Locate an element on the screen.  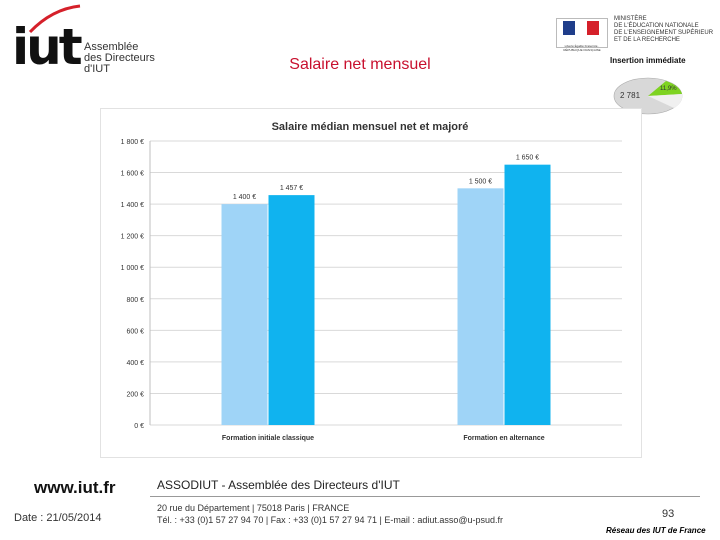
y-tick-label: 1 800 € is located at coordinates (132, 142).